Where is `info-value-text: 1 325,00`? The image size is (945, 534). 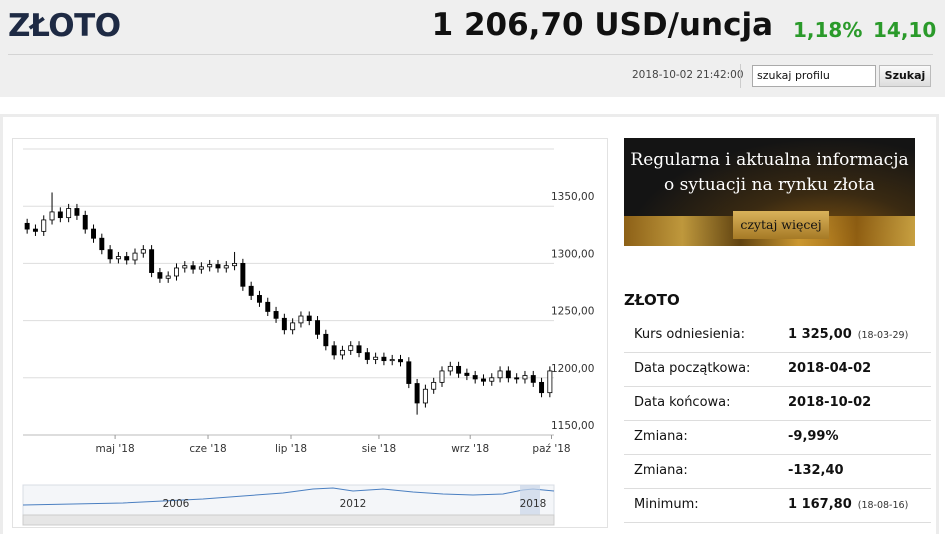
info-value-text: 1 325,00 is located at coordinates (820, 334).